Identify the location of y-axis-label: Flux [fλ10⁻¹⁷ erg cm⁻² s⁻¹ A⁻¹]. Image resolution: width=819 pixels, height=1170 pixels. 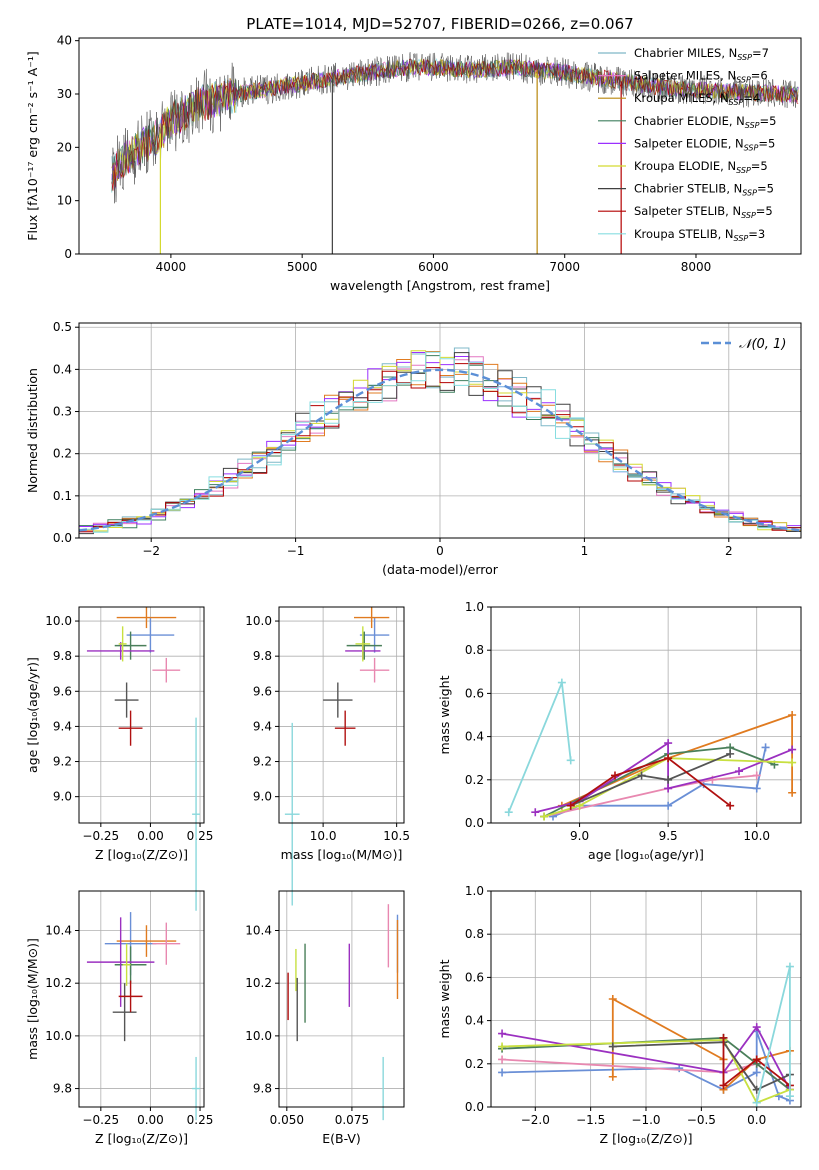
(32, 145).